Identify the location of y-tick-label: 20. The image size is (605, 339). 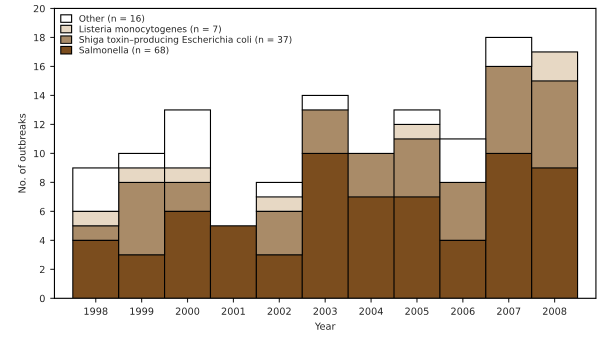
(39, 8).